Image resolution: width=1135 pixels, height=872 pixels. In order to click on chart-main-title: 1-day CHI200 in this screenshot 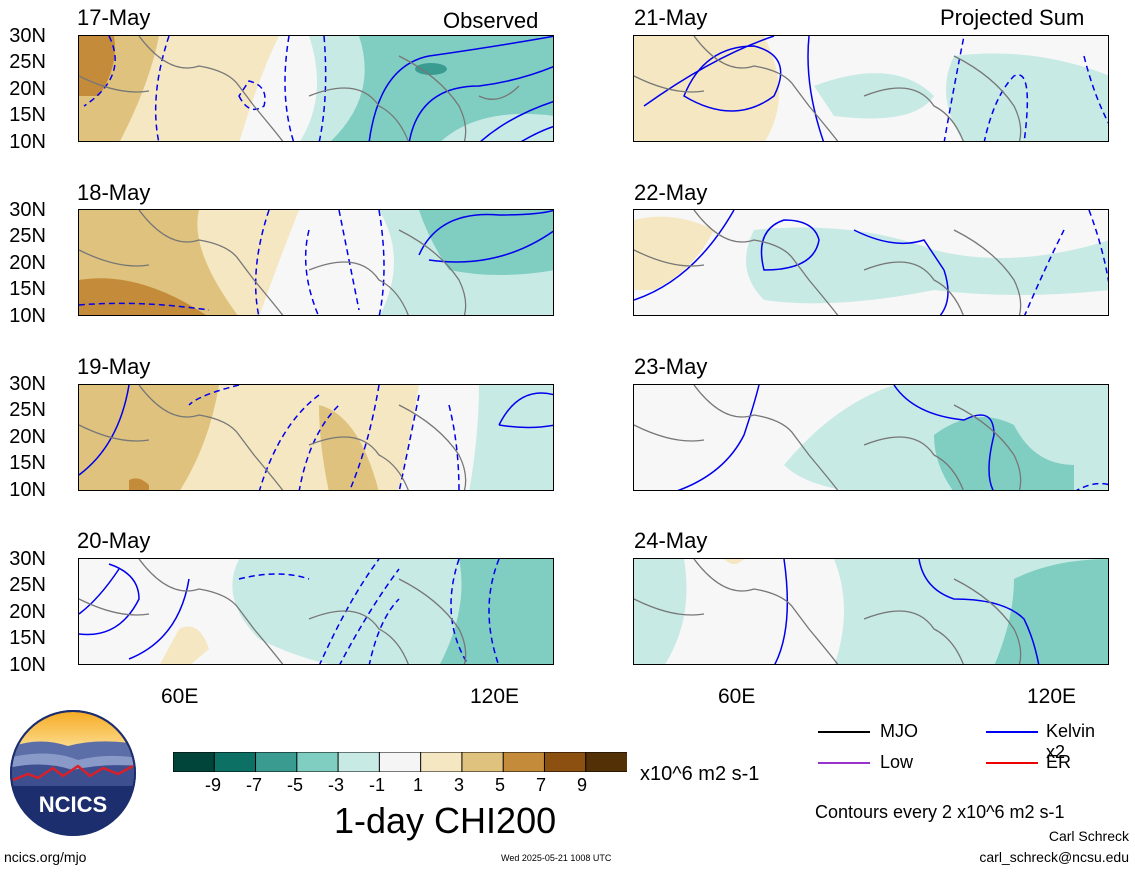, I will do `click(445, 820)`.